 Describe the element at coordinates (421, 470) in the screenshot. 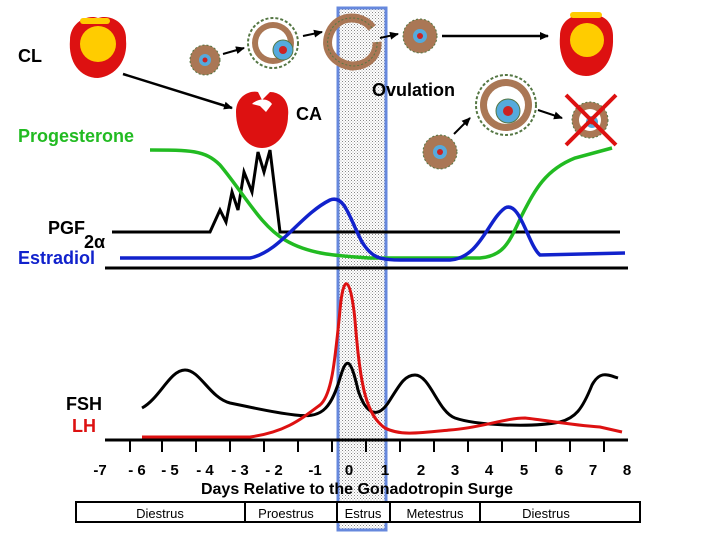

I see `tick-label: 2` at that location.